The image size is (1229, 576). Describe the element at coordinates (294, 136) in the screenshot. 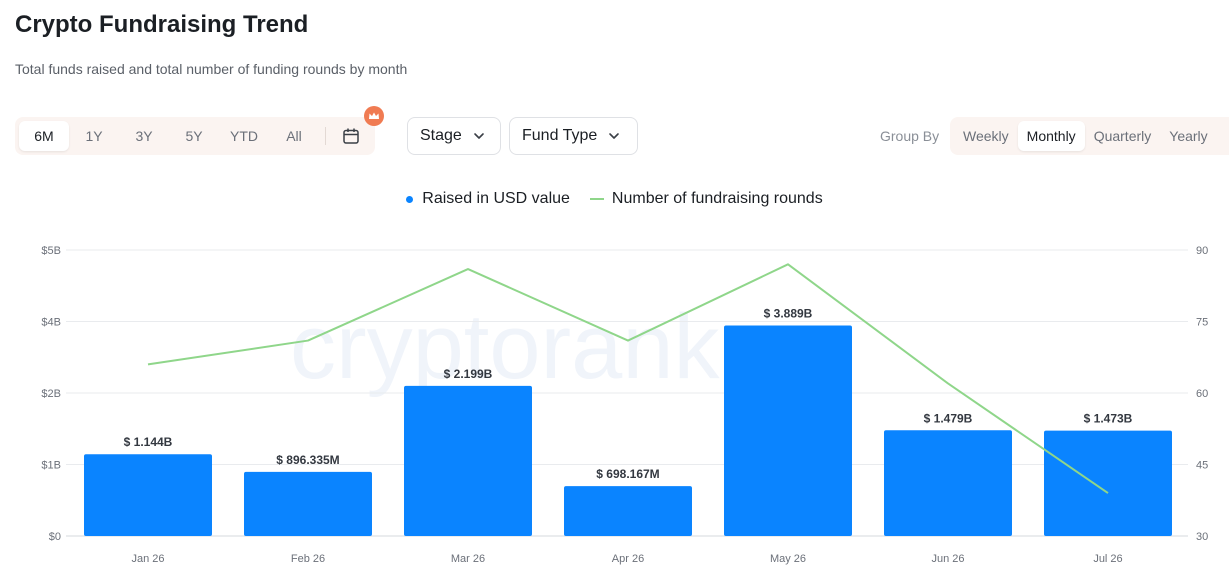

I see `range-all-button: All` at that location.